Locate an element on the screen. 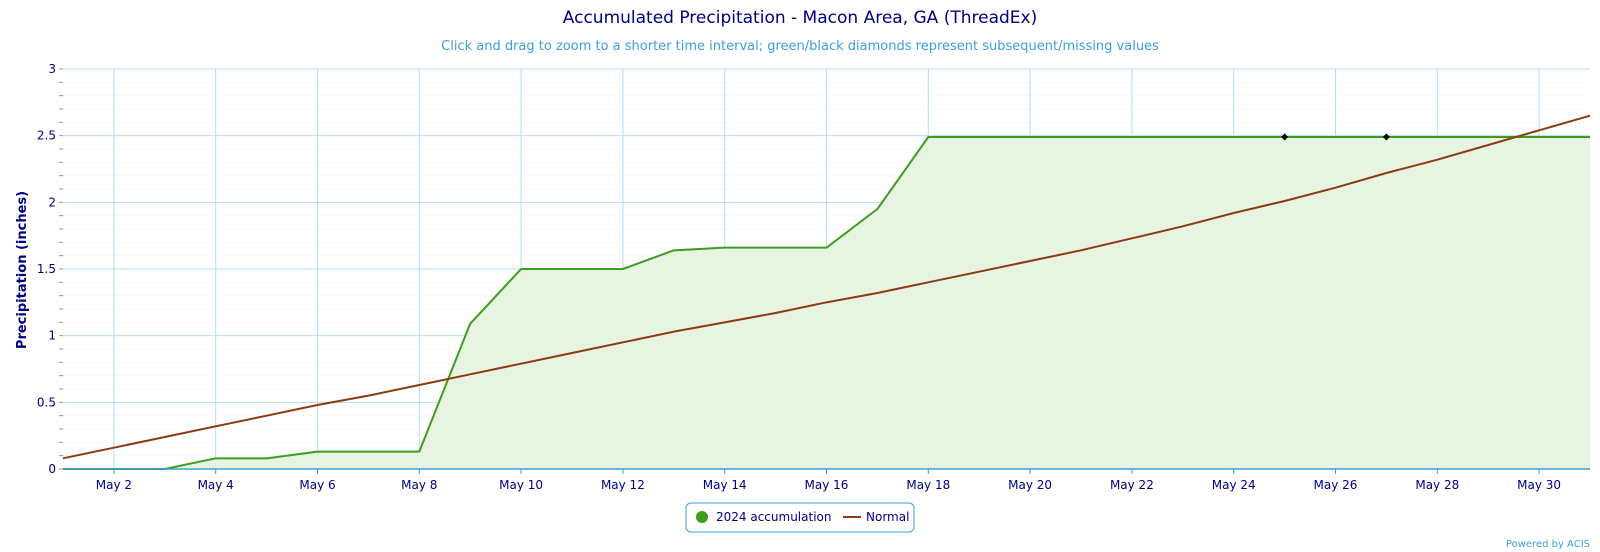  credit-link: Powered by ACIS is located at coordinates (1548, 544).